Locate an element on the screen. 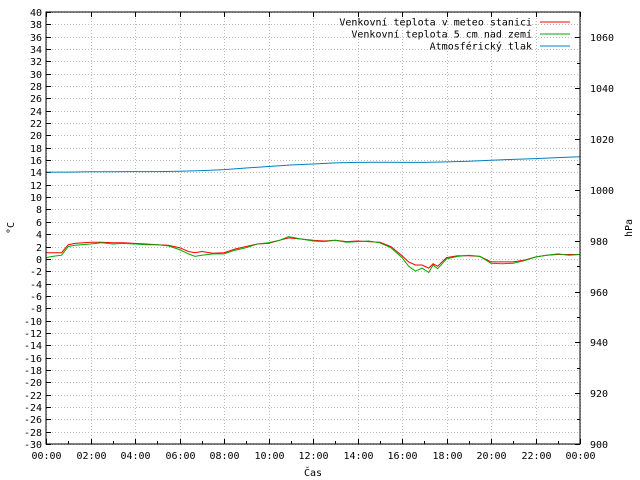  y-right-tick-label: 1040 is located at coordinates (602, 89).